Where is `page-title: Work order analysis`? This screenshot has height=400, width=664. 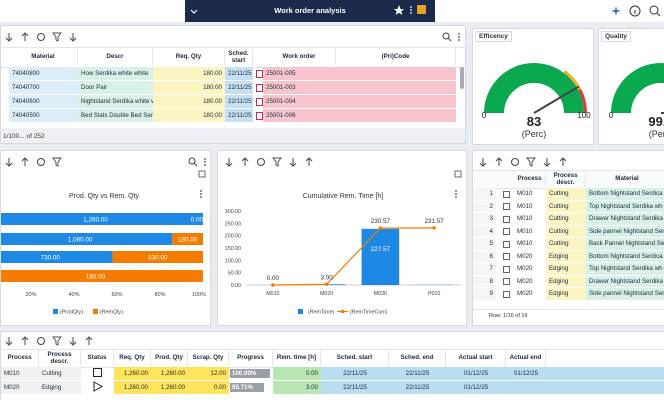 page-title: Work order analysis is located at coordinates (310, 10).